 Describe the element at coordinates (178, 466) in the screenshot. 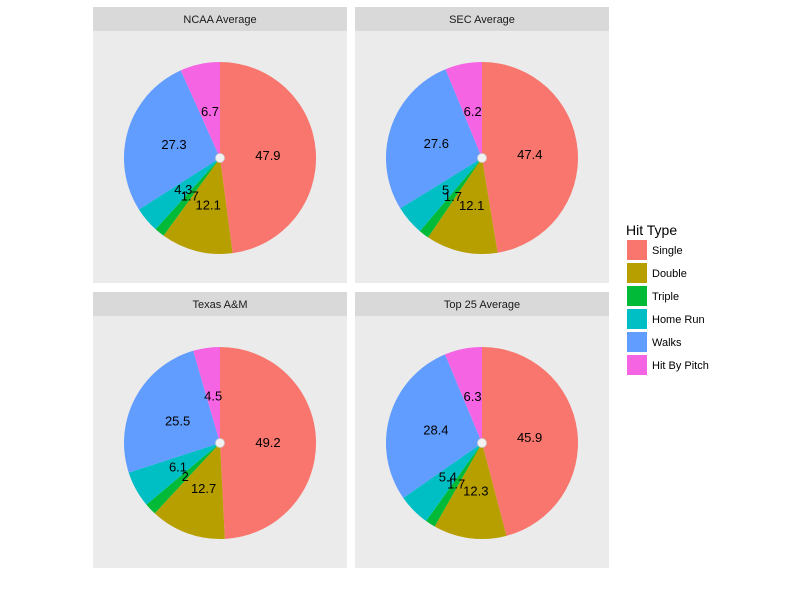

I see `slice-label-home-run: 6.1` at that location.